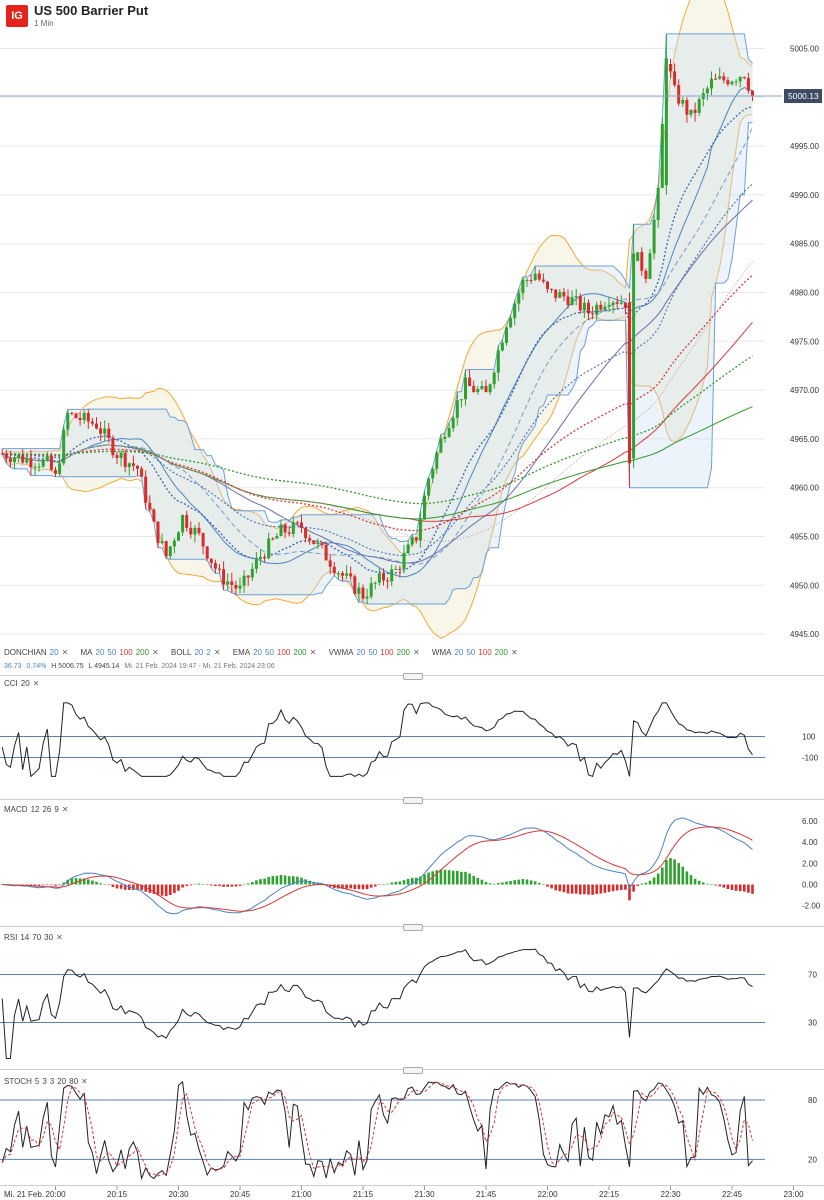 The image size is (824, 1200). I want to click on y-tick-label: 5005.00, so click(804, 49).